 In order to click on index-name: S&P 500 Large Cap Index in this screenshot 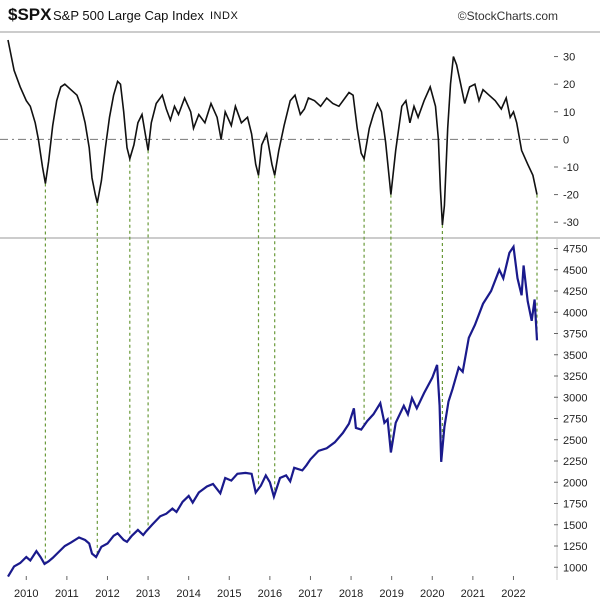, I will do `click(128, 15)`.